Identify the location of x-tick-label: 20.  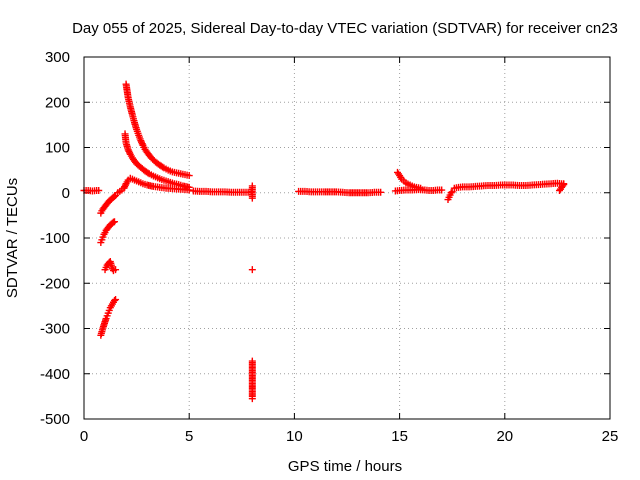
(504, 436).